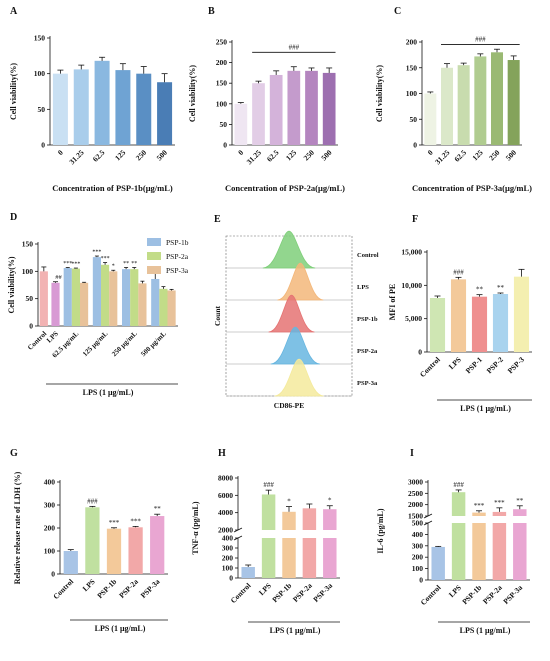  I want to click on y-tick-label: 10,000, so click(411, 285).